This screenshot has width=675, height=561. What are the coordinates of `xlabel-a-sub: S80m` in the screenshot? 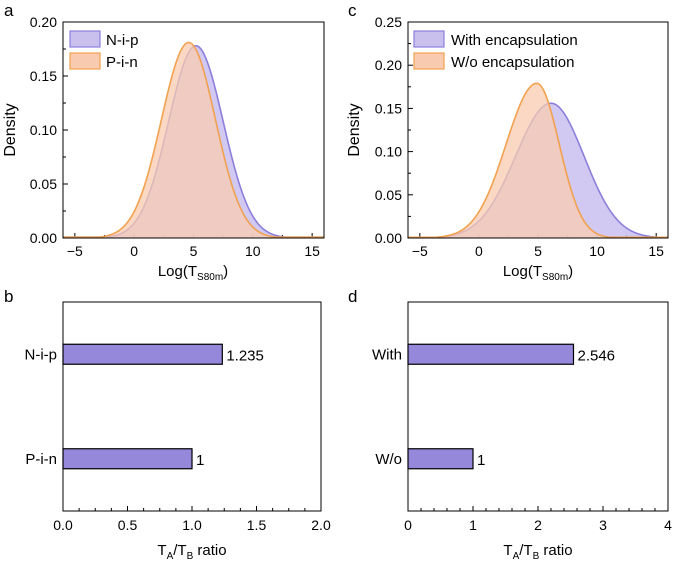 It's located at (210, 277).